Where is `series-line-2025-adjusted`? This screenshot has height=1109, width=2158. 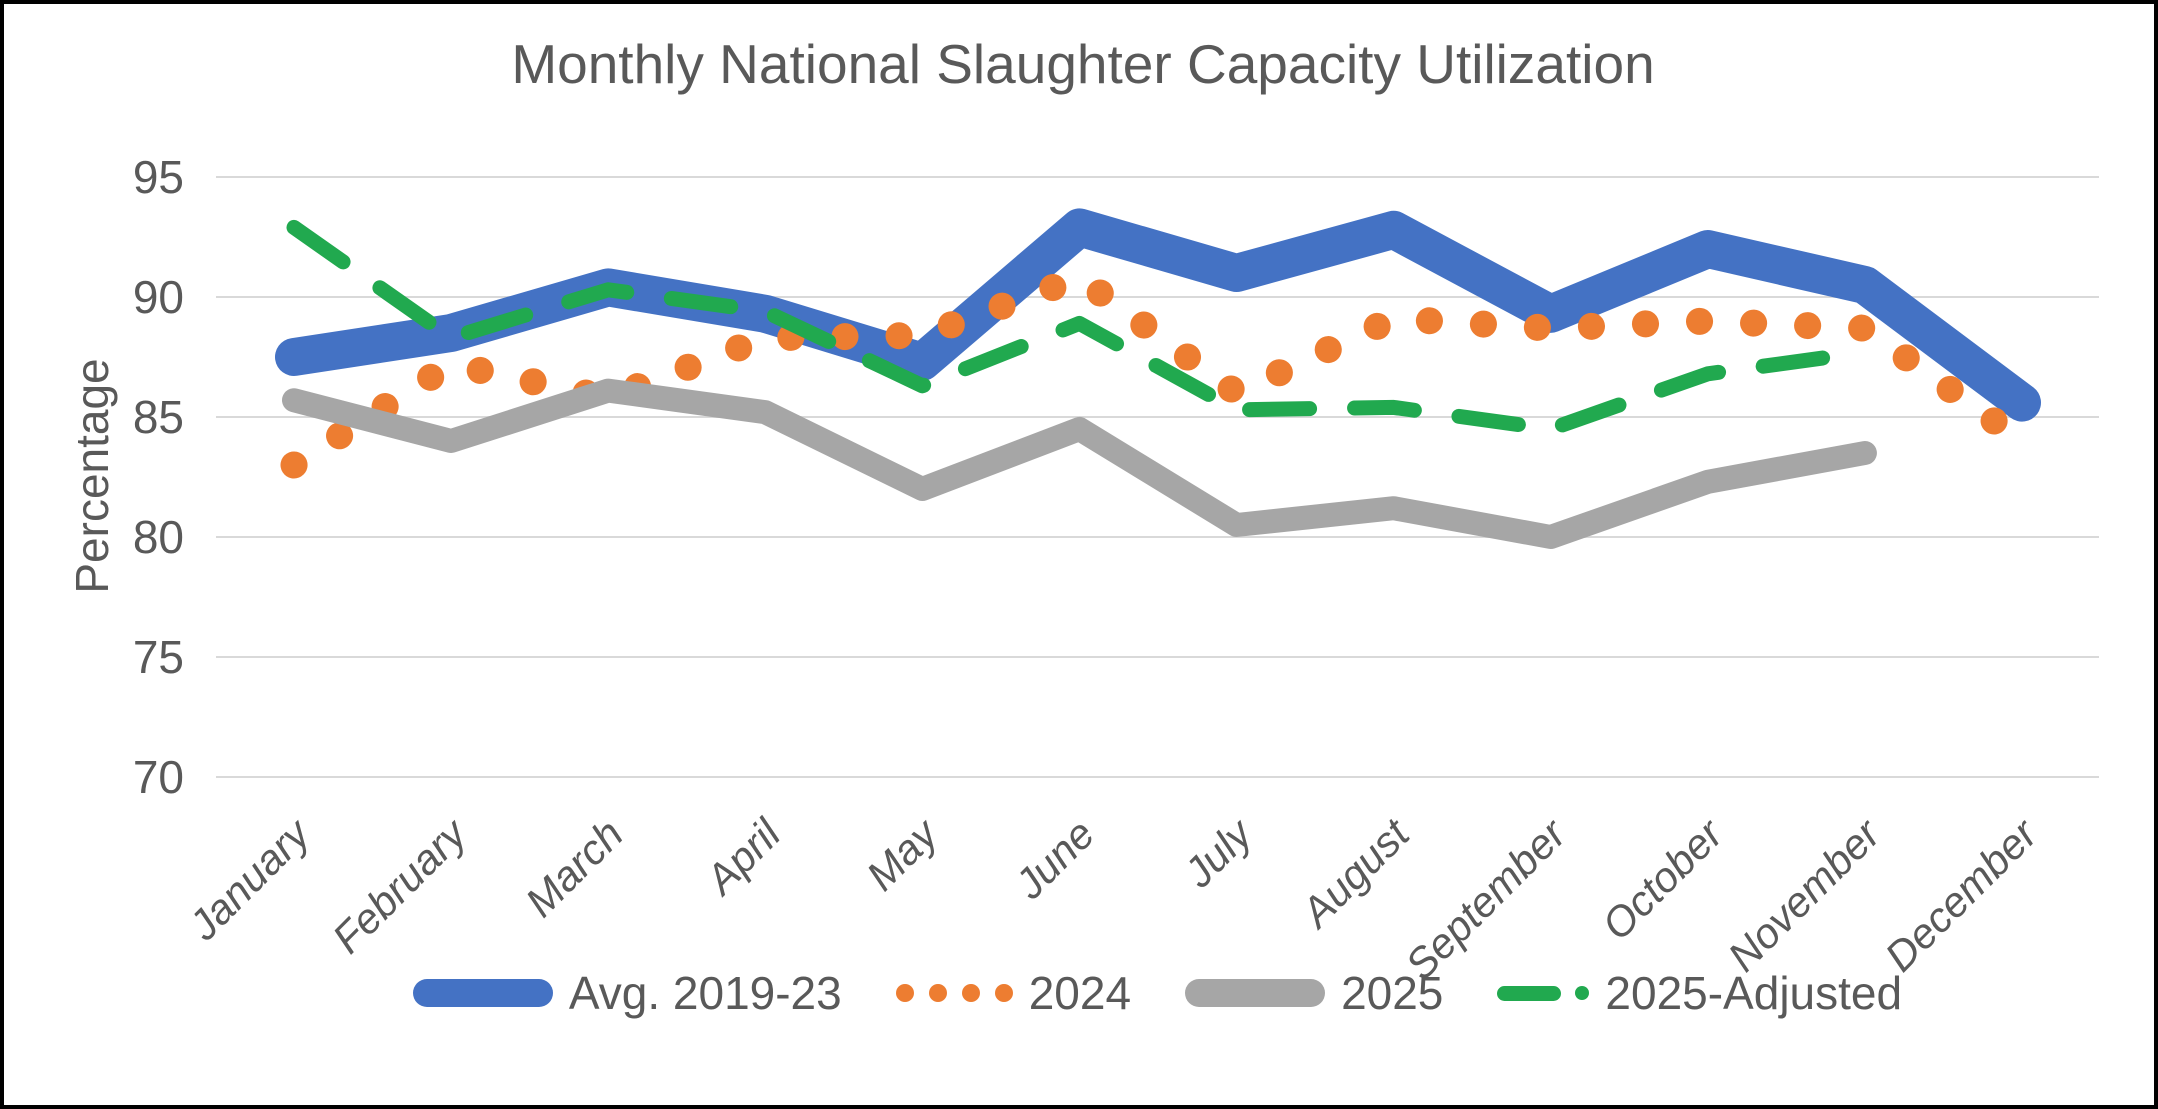
series-line-2025-adjusted is located at coordinates (1079, 328).